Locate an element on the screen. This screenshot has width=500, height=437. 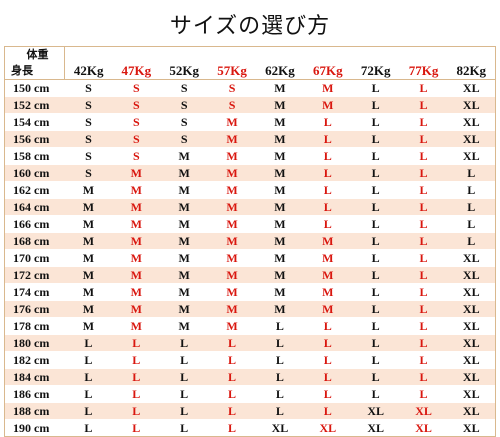
page-title: サイズの選び方 is located at coordinates (250, 25).